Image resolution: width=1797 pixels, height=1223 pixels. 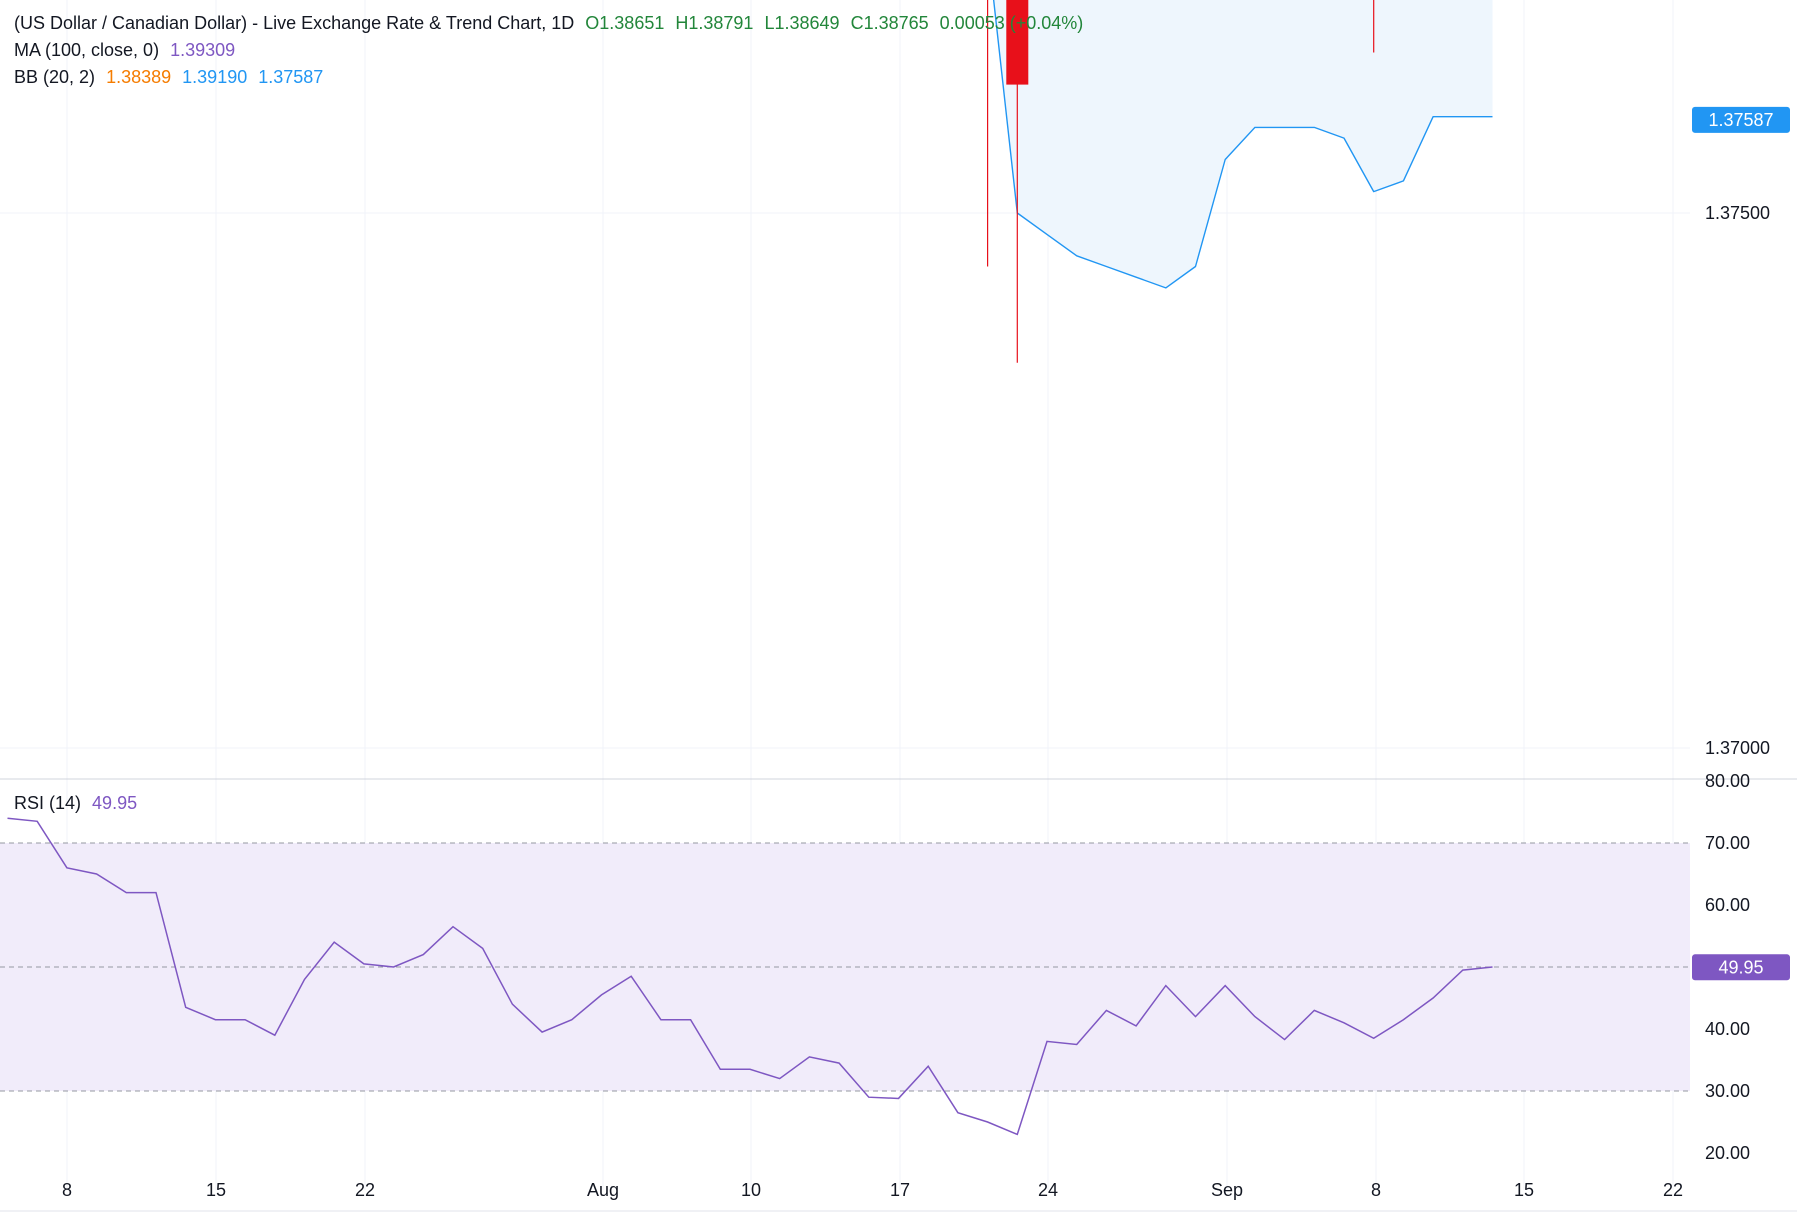 I want to click on price-pane, so click(x=1239, y=181).